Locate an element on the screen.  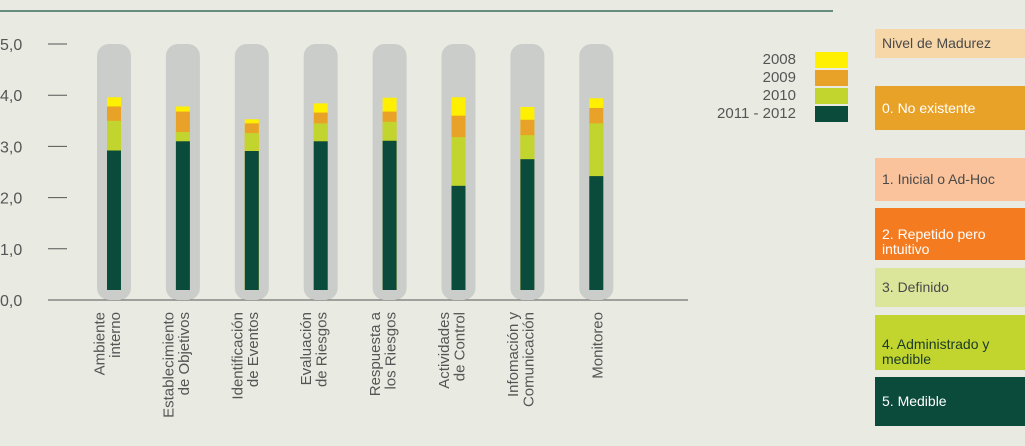
maturity-level: 4. Administrado y medible is located at coordinates (950, 342).